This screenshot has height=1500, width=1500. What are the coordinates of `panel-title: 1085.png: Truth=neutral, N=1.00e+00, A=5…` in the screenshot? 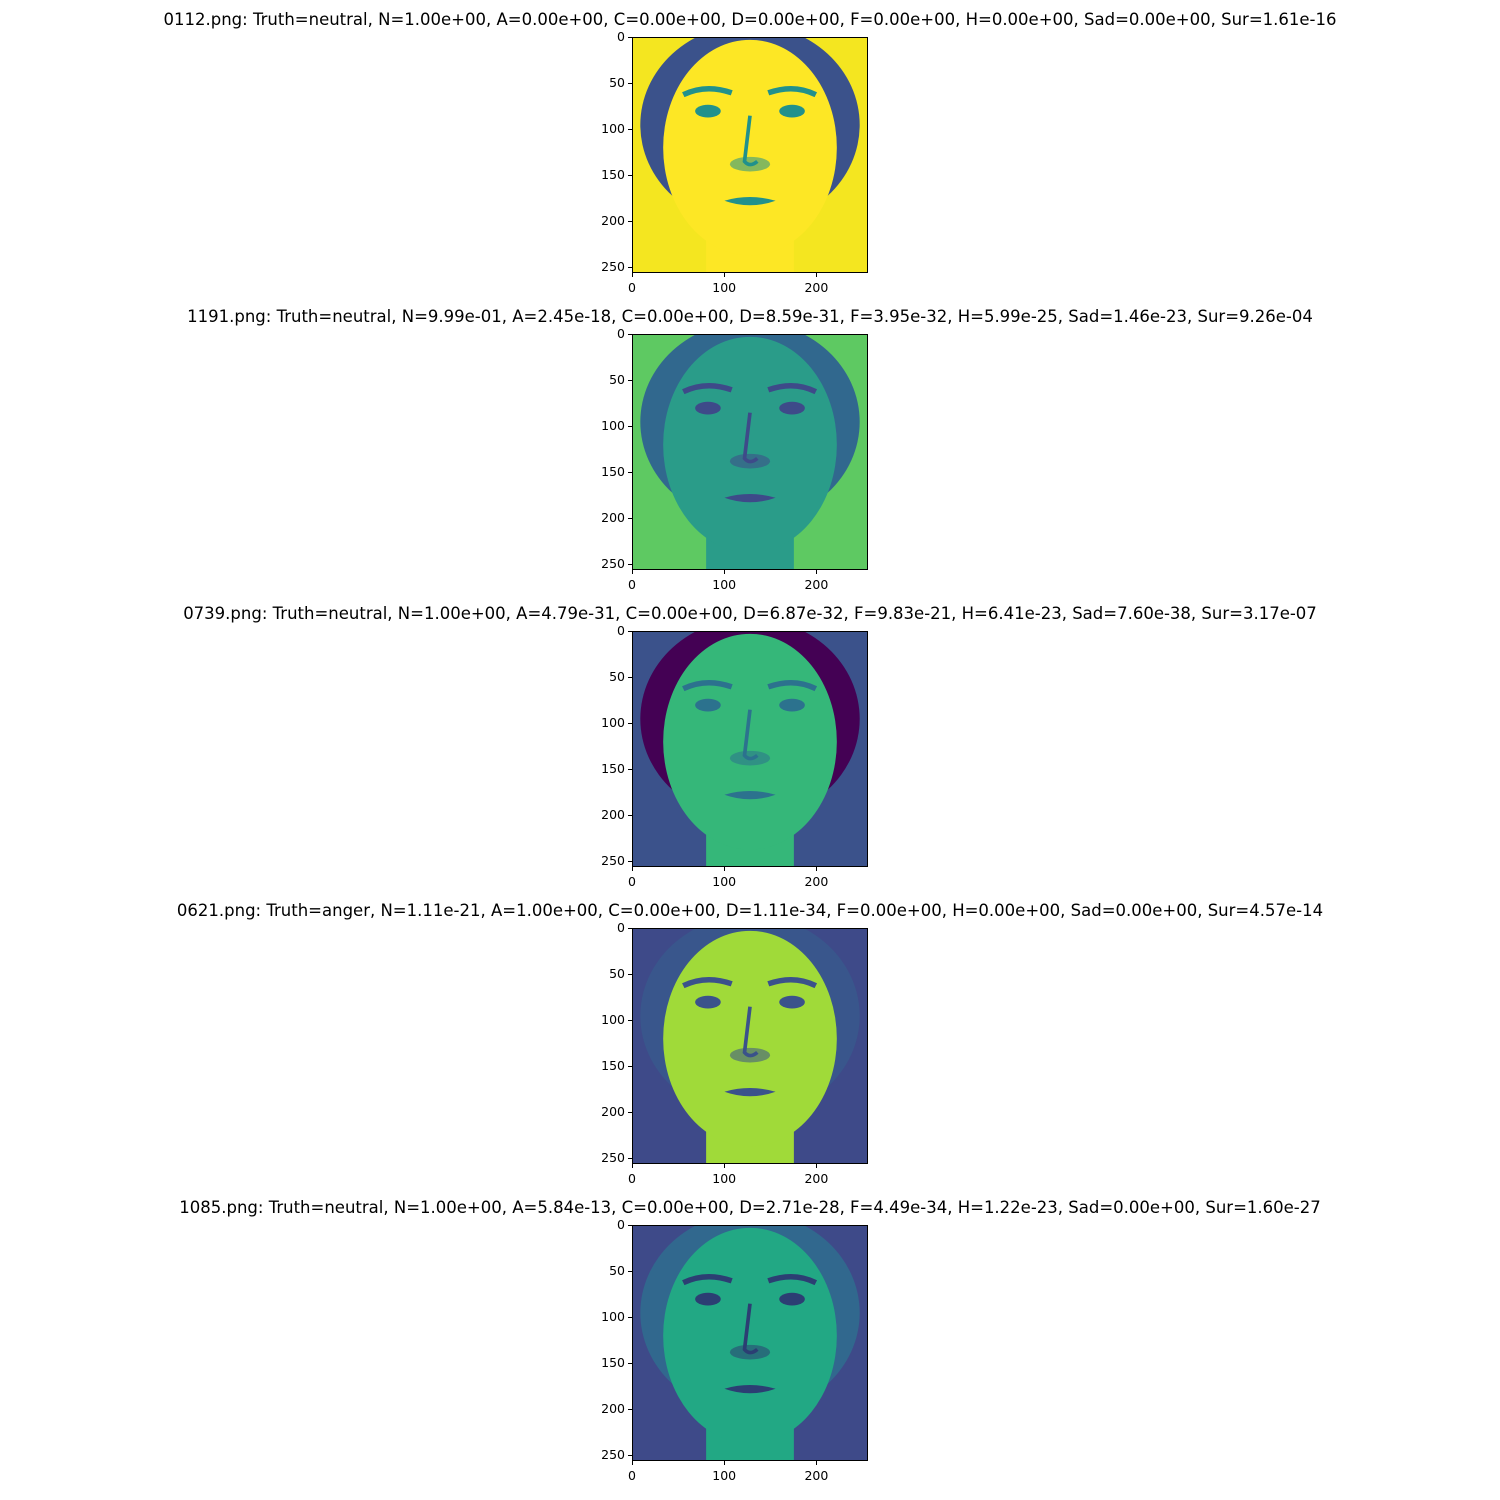 It's located at (750, 1207).